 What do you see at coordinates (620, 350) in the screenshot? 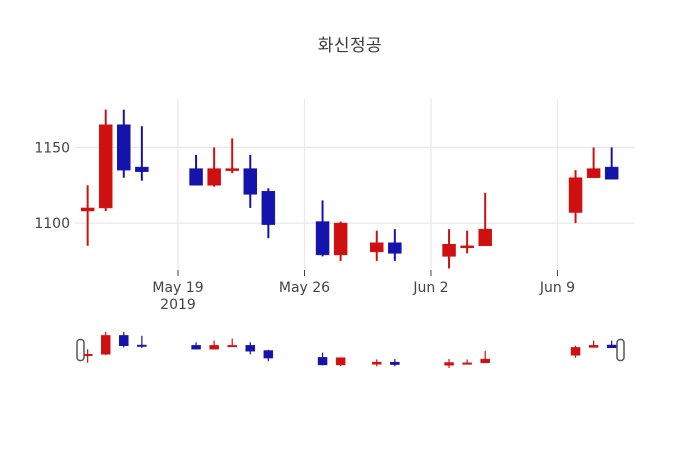
I see `rangeslider-right-handle` at bounding box center [620, 350].